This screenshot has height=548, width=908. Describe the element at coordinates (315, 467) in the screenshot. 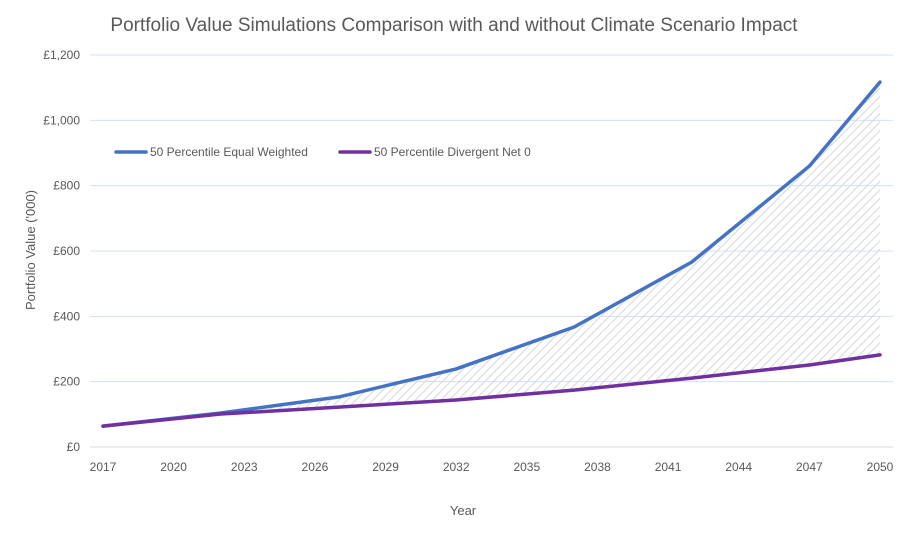

I see `x-tick-label: 2026` at that location.